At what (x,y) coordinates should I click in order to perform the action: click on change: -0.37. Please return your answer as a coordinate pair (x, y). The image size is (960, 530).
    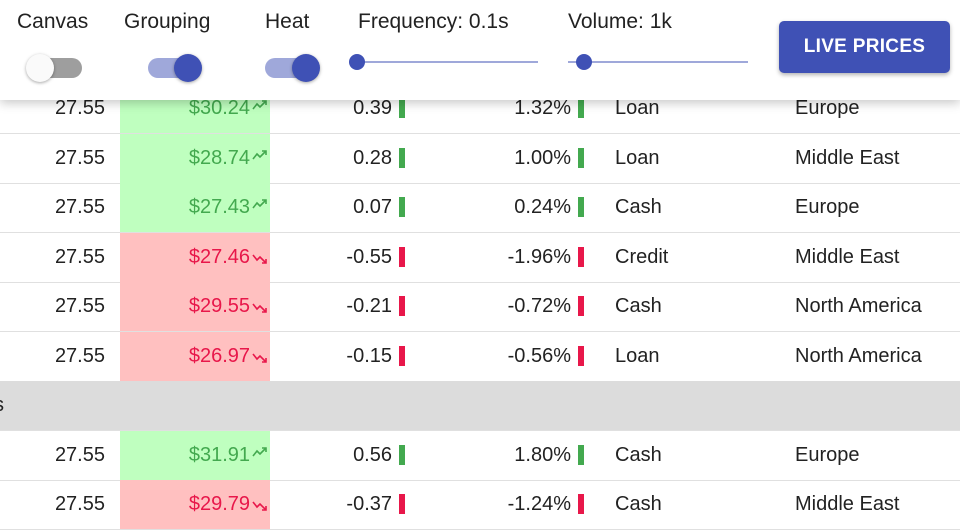
    Looking at the image, I should click on (369, 504).